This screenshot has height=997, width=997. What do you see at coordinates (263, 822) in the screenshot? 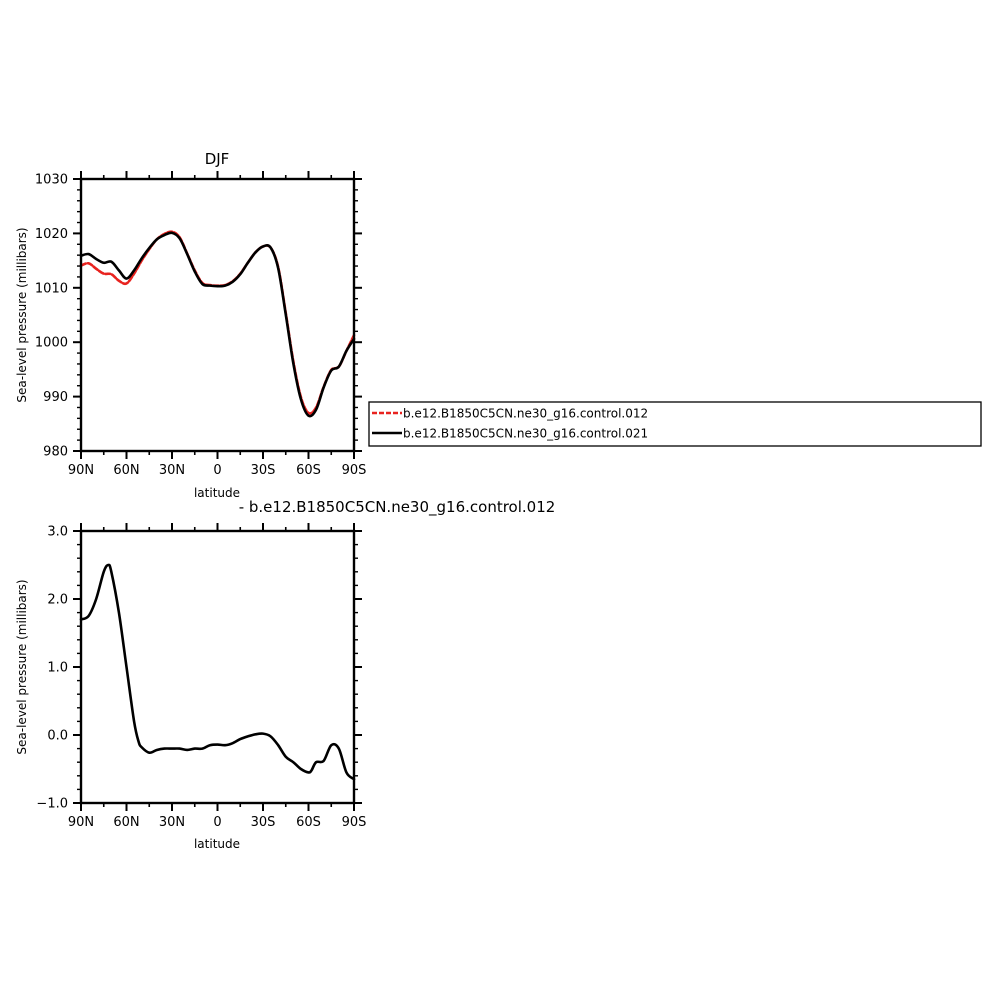
I see `bottom-chart-x-tick-label: 30S` at bounding box center [263, 822].